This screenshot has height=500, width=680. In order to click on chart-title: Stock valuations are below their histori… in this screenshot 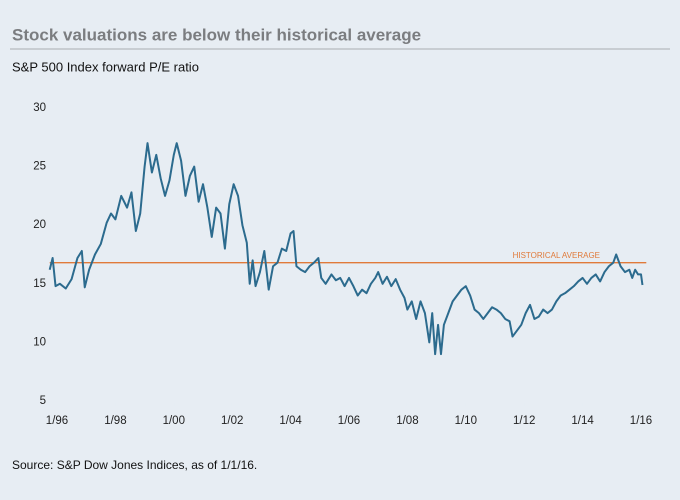, I will do `click(216, 34)`.